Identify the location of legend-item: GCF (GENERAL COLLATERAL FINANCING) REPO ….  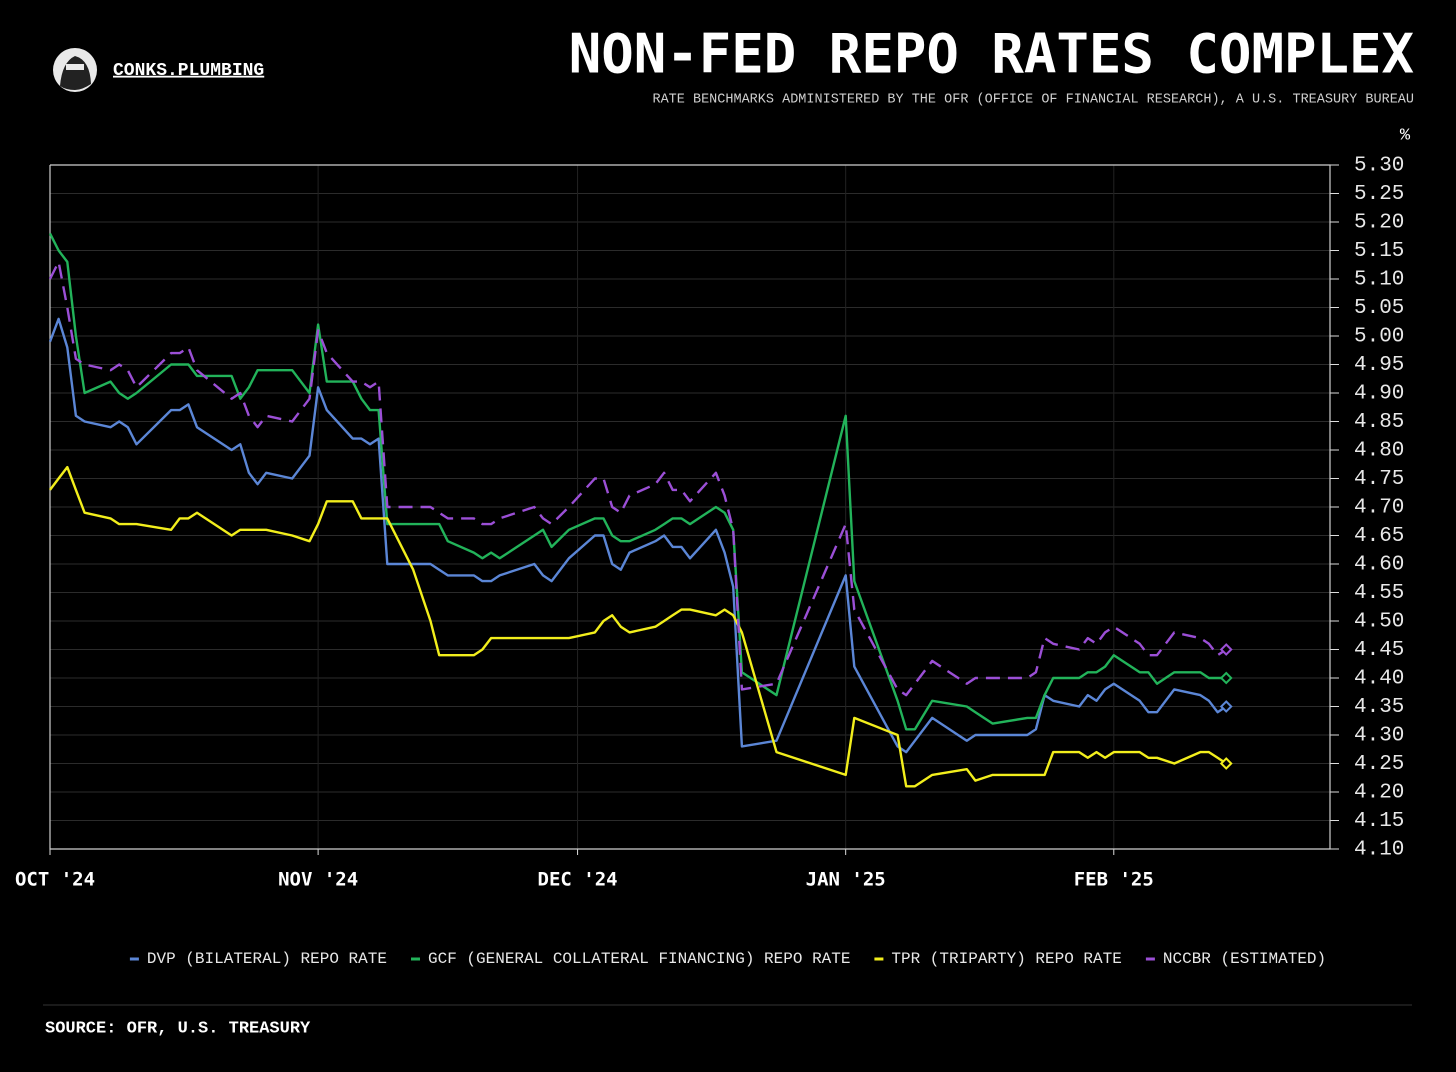
(630, 959).